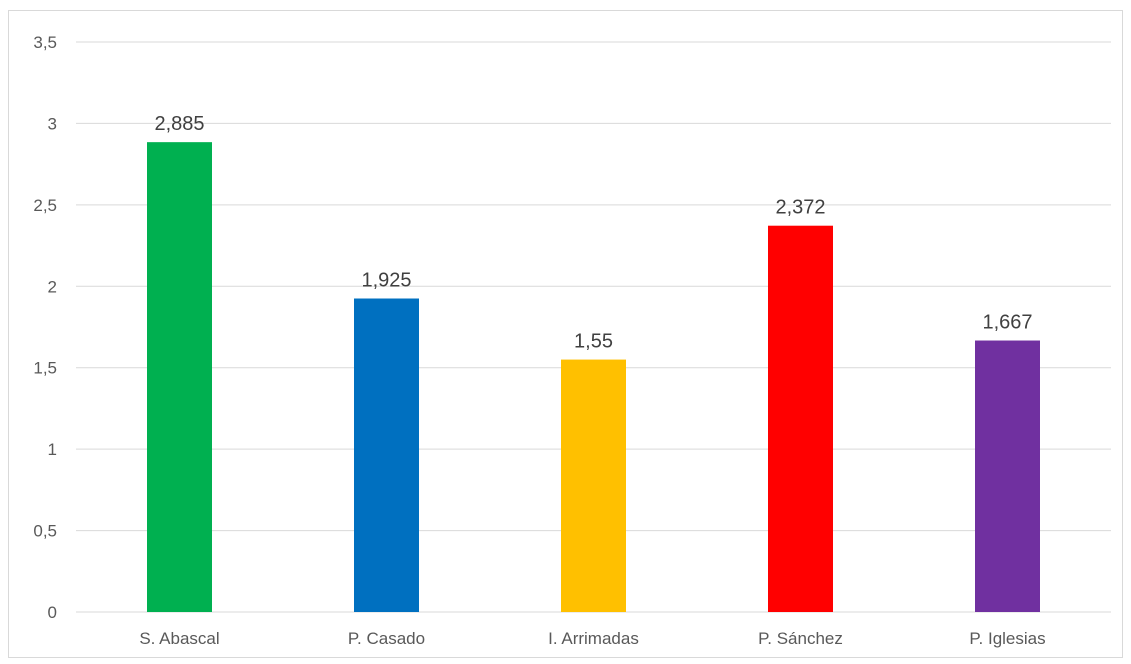 The width and height of the screenshot is (1131, 664). I want to click on data-label: 1,55, so click(593, 342).